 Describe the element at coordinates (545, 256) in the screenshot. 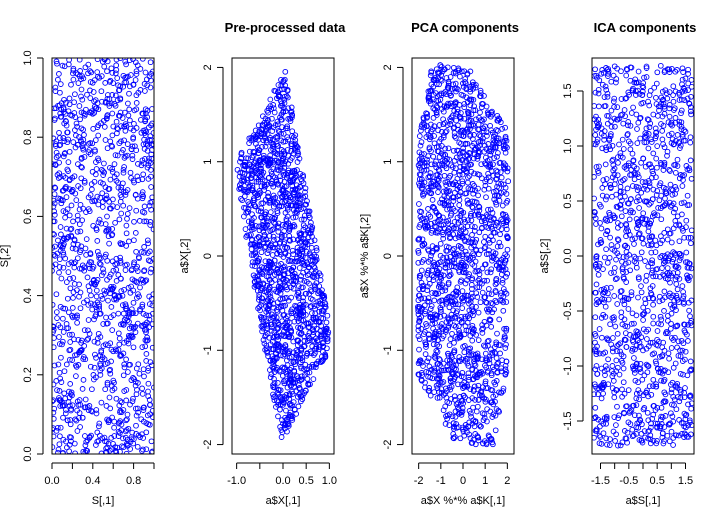

I see `y-axis-label: a$S[,2]` at that location.